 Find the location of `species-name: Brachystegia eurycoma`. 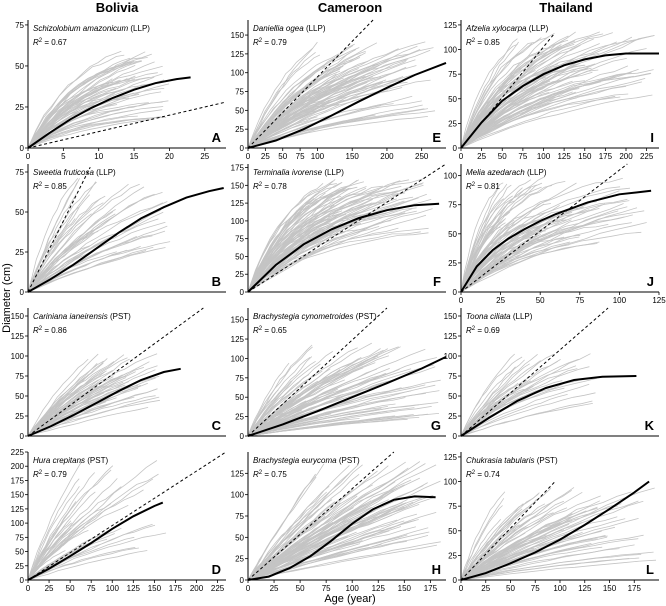

species-name: Brachystegia eurycoma is located at coordinates (295, 460).